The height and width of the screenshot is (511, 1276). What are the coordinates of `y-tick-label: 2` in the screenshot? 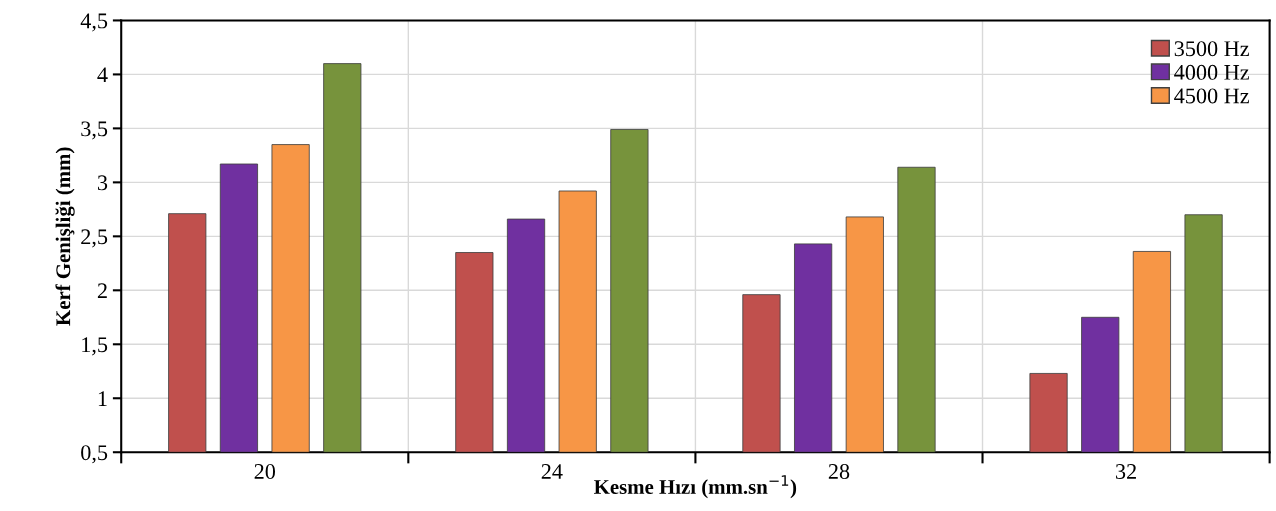 It's located at (102, 291).